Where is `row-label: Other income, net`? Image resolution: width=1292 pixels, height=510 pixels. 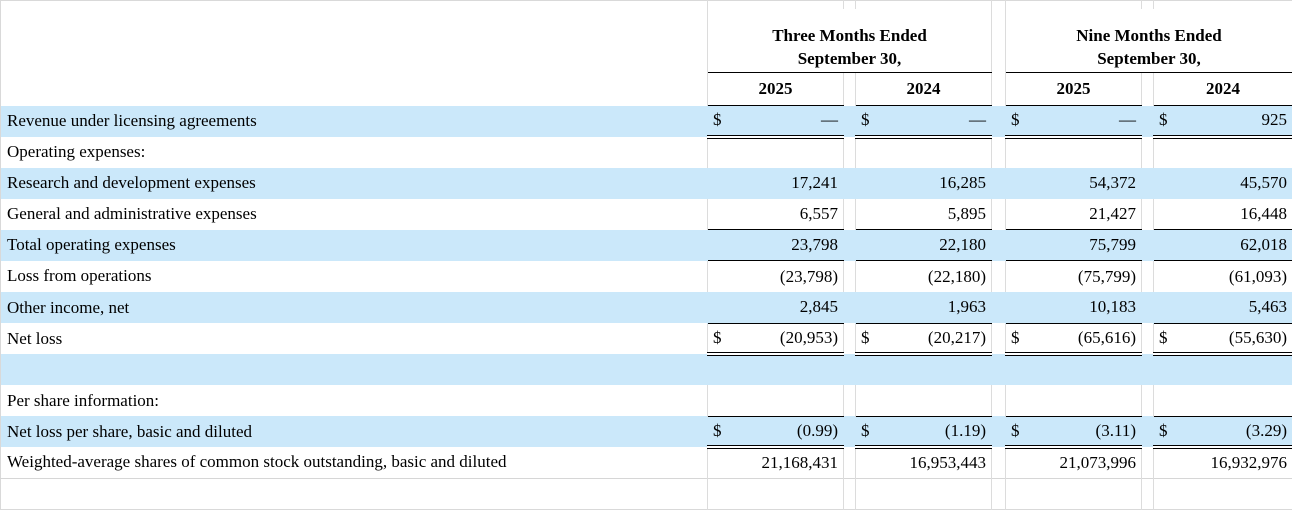 row-label: Other income, net is located at coordinates (354, 307).